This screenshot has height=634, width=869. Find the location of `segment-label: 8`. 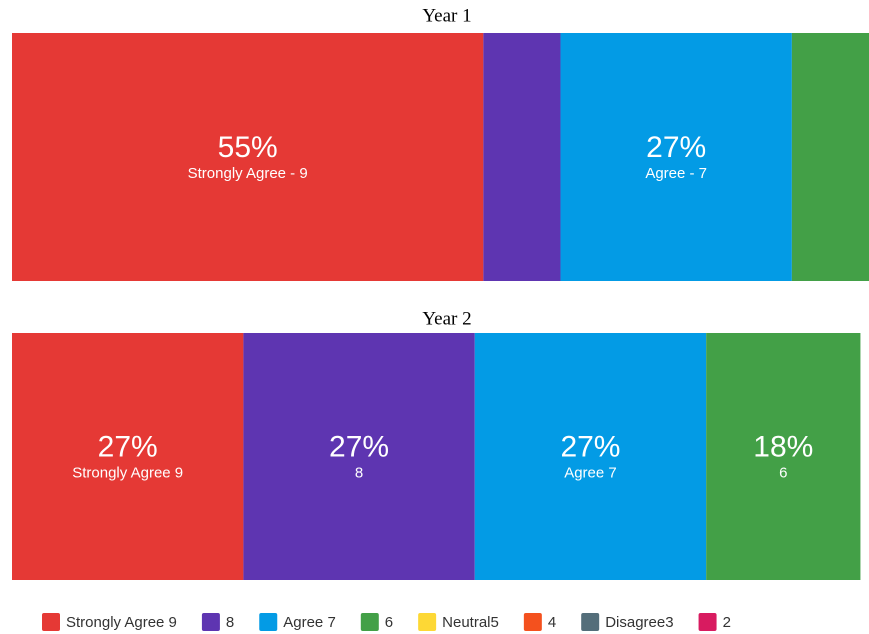

segment-label: 8 is located at coordinates (359, 472).